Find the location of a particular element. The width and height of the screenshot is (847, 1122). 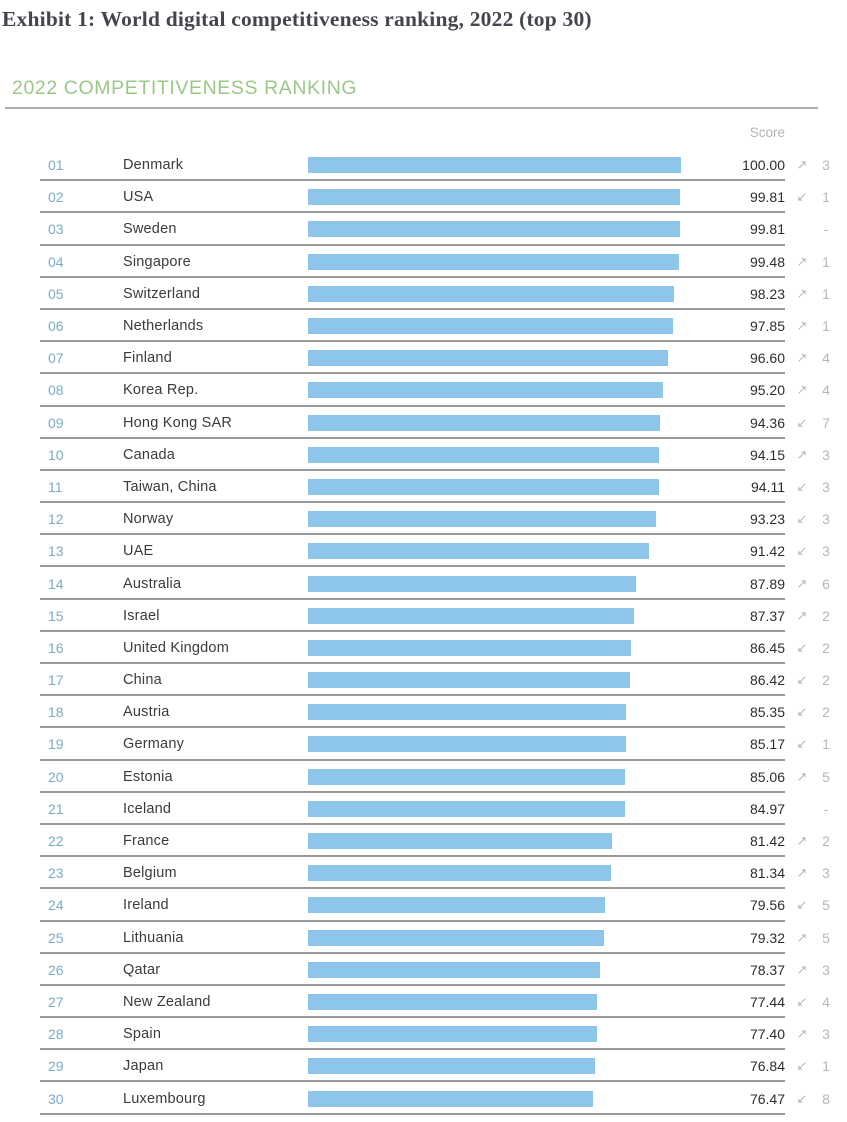

heading-rule is located at coordinates (411, 108).